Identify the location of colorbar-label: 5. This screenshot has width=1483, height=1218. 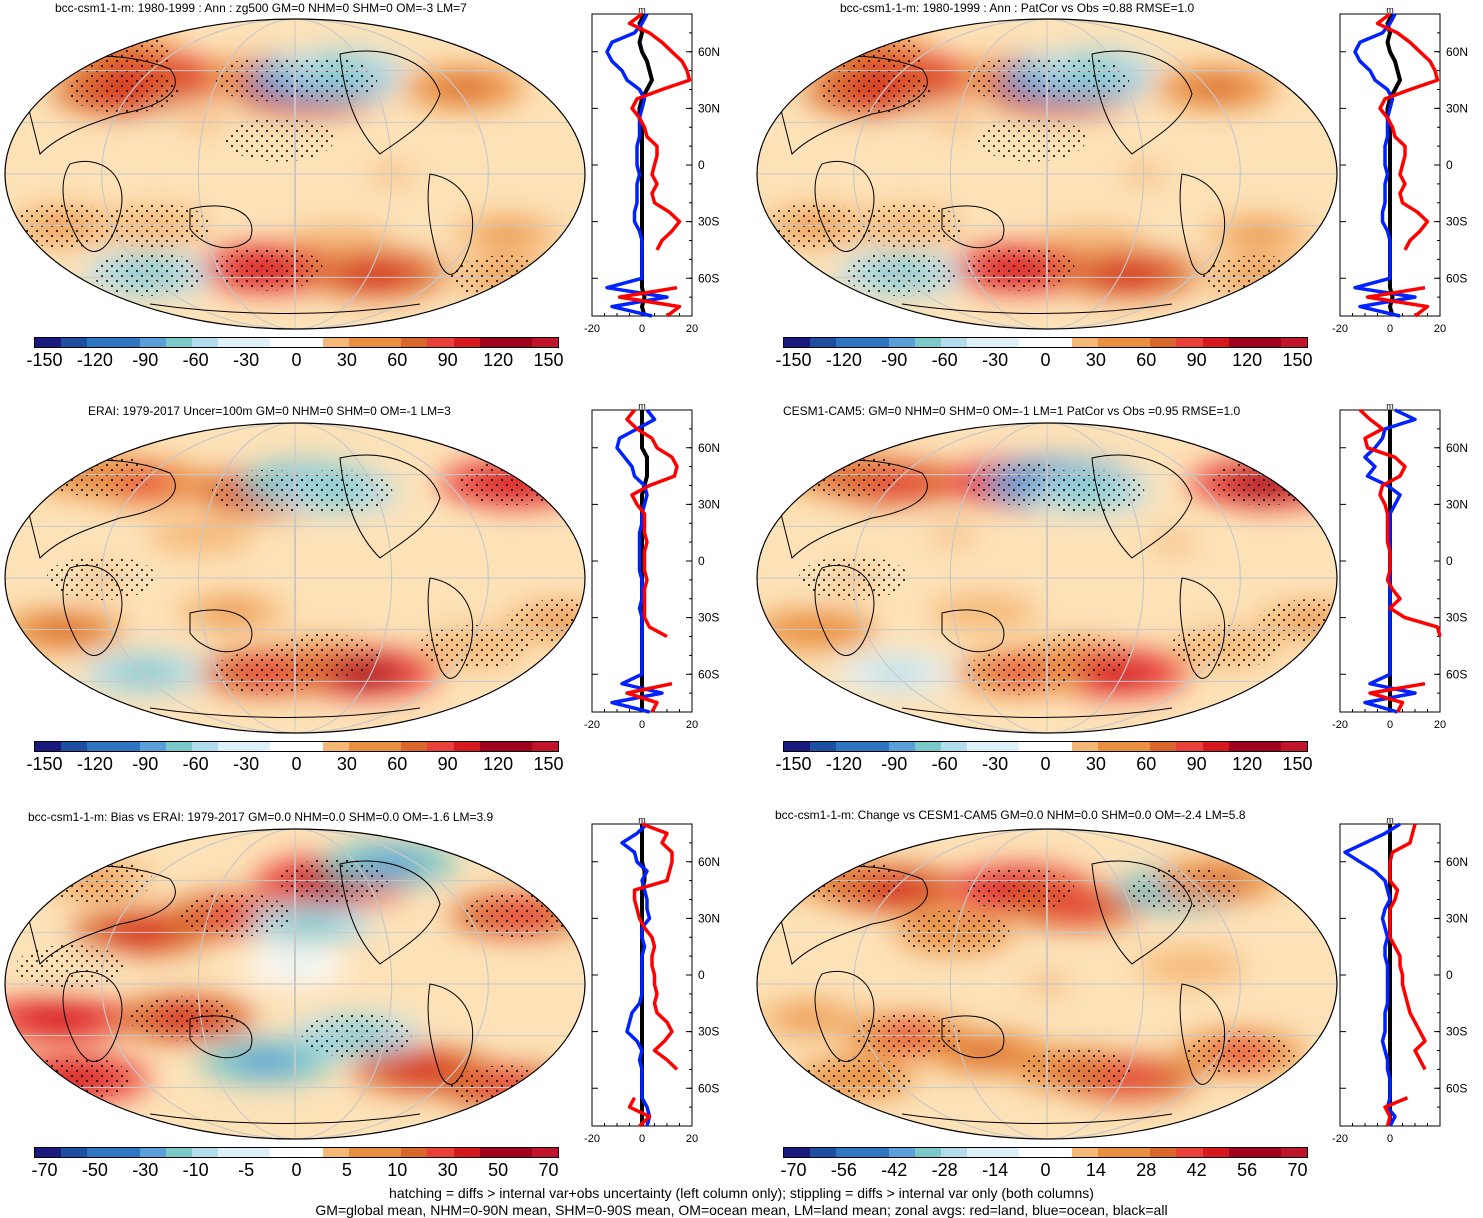
(346, 1170).